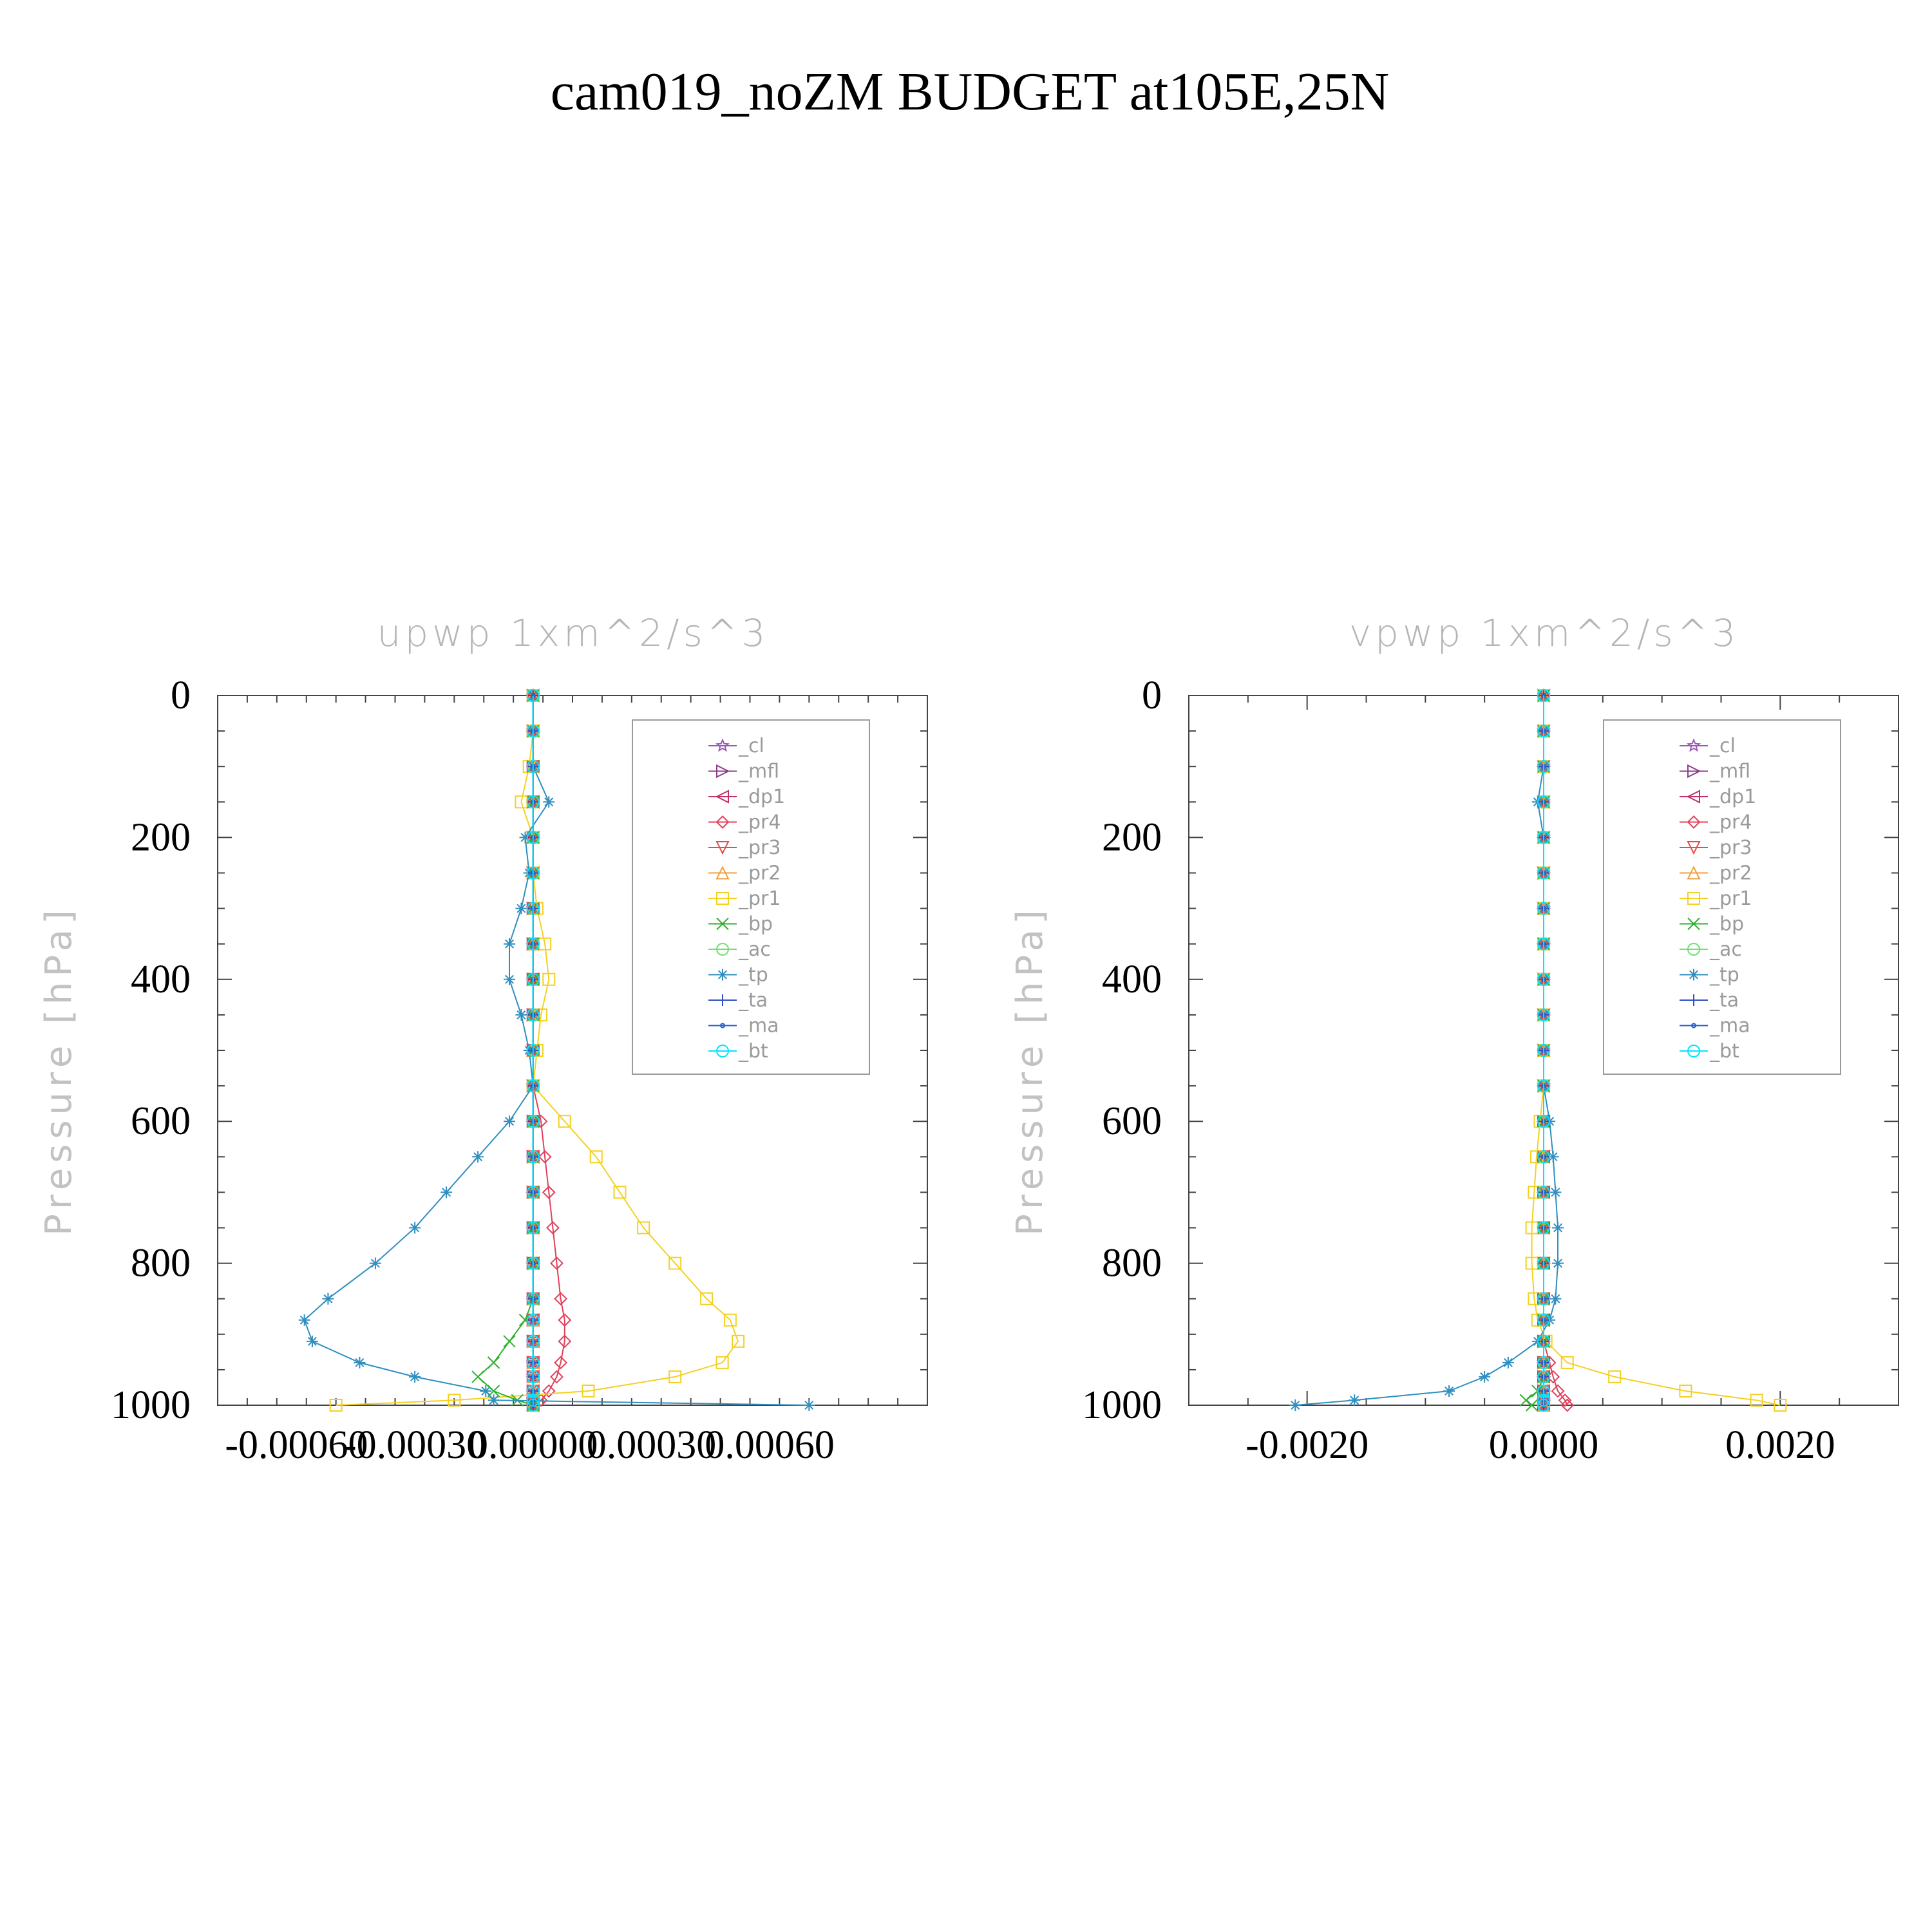 The height and width of the screenshot is (1932, 1932). Describe the element at coordinates (533, 1050) in the screenshot. I see `series-bt` at that location.